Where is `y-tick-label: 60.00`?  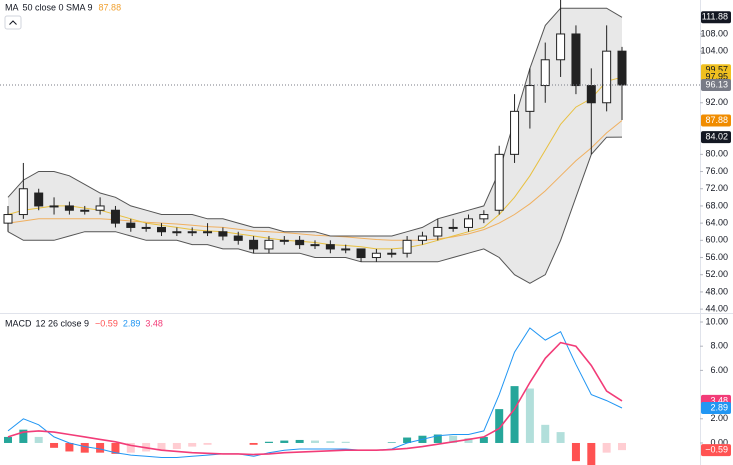
y-tick-label: 60.00 is located at coordinates (716, 240).